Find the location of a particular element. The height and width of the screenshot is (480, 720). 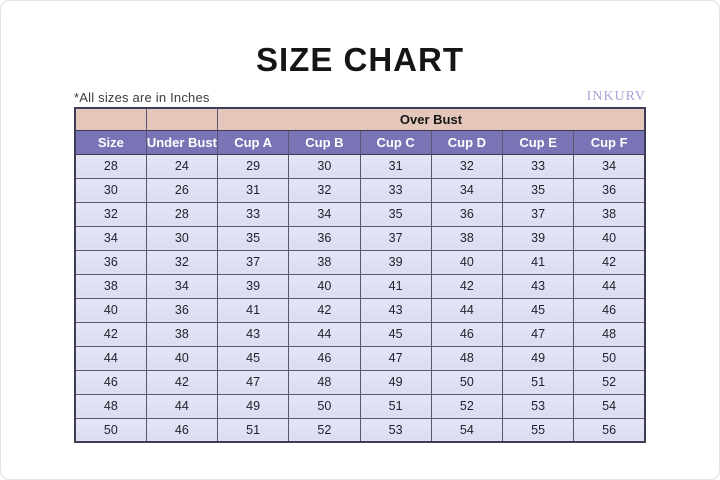

table-cell: 47 is located at coordinates (538, 334).